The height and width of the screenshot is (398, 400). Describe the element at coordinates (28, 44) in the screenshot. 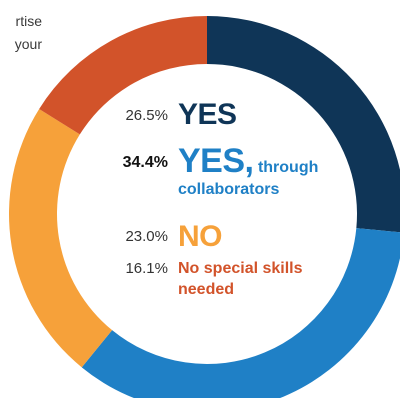

I see `question-line-2: your` at that location.